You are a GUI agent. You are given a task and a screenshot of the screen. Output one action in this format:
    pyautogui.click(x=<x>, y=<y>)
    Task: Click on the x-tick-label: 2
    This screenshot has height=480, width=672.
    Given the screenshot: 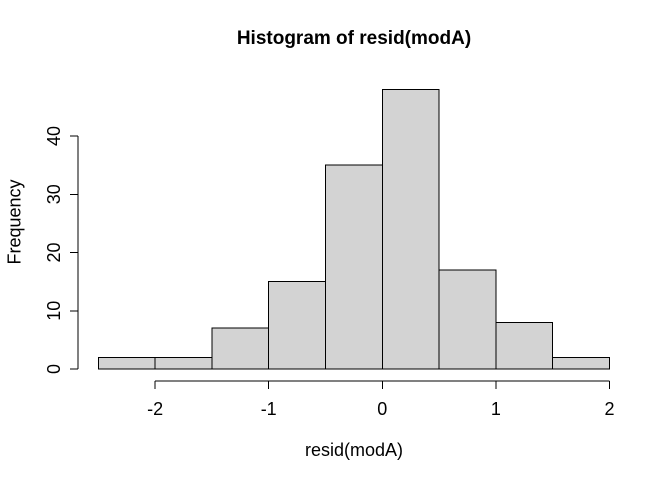 What is the action you would take?
    pyautogui.click(x=609, y=409)
    